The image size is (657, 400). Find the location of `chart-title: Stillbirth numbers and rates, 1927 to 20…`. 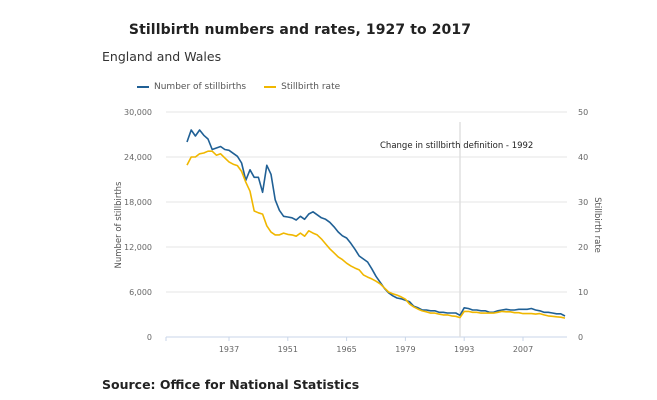

chart-title: Stillbirth numbers and rates, 1927 to 20… is located at coordinates (300, 30).